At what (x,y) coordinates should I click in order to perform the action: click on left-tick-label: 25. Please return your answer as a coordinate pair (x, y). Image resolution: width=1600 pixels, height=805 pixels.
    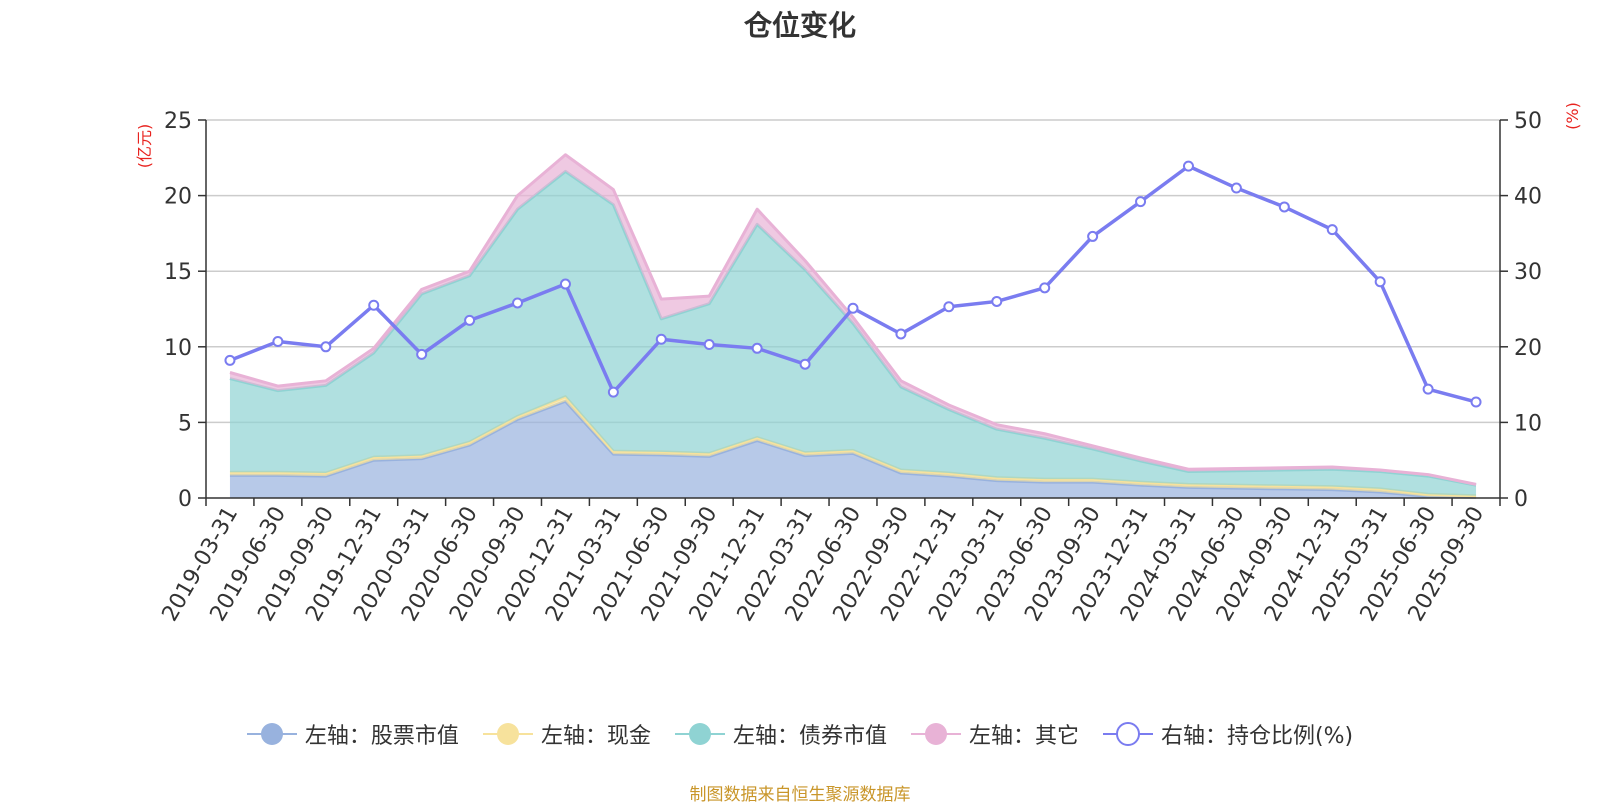
    Looking at the image, I should click on (178, 121).